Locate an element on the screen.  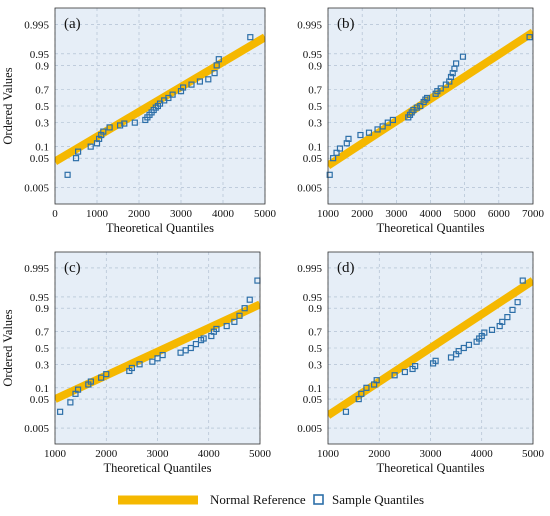
y-tick-label: 0.5 is located at coordinates (315, 349).